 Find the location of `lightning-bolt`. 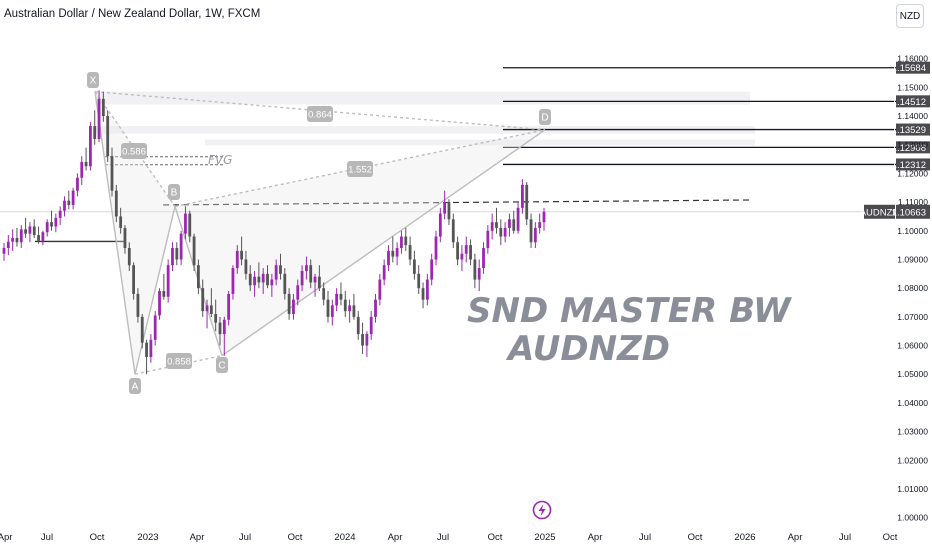

lightning-bolt is located at coordinates (542, 510).